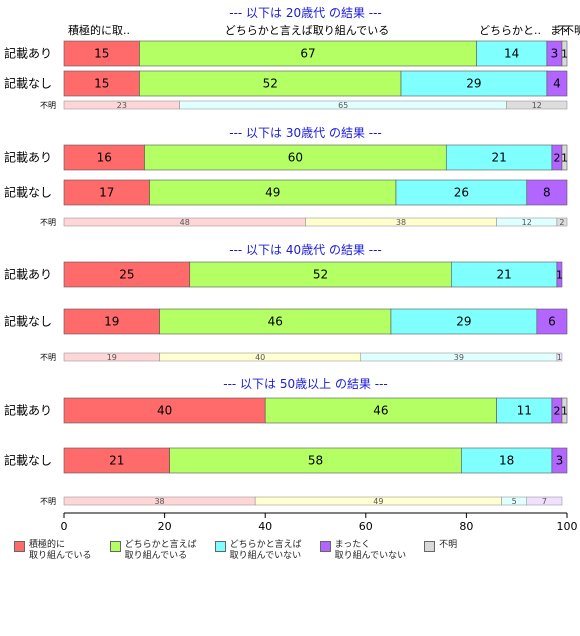 Image resolution: width=580 pixels, height=636 pixels. I want to click on x-axis-tick-label: 40, so click(265, 526).